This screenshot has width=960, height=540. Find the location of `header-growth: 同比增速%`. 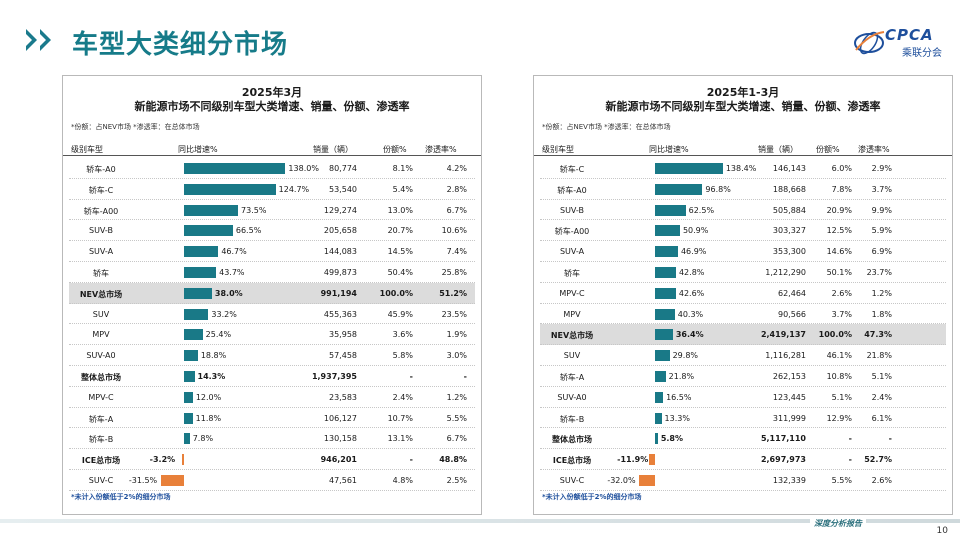

header-growth: 同比增速% is located at coordinates (198, 149).